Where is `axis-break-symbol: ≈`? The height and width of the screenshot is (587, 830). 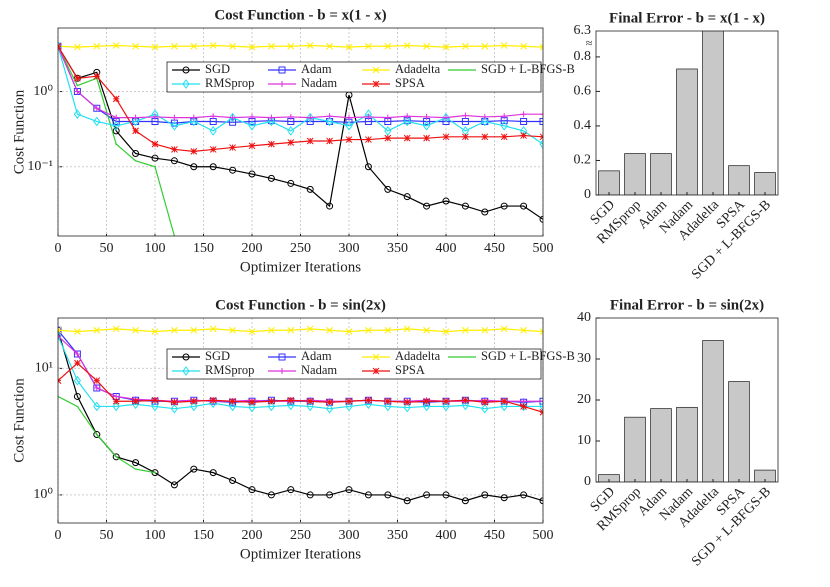 axis-break-symbol: ≈ is located at coordinates (589, 43).